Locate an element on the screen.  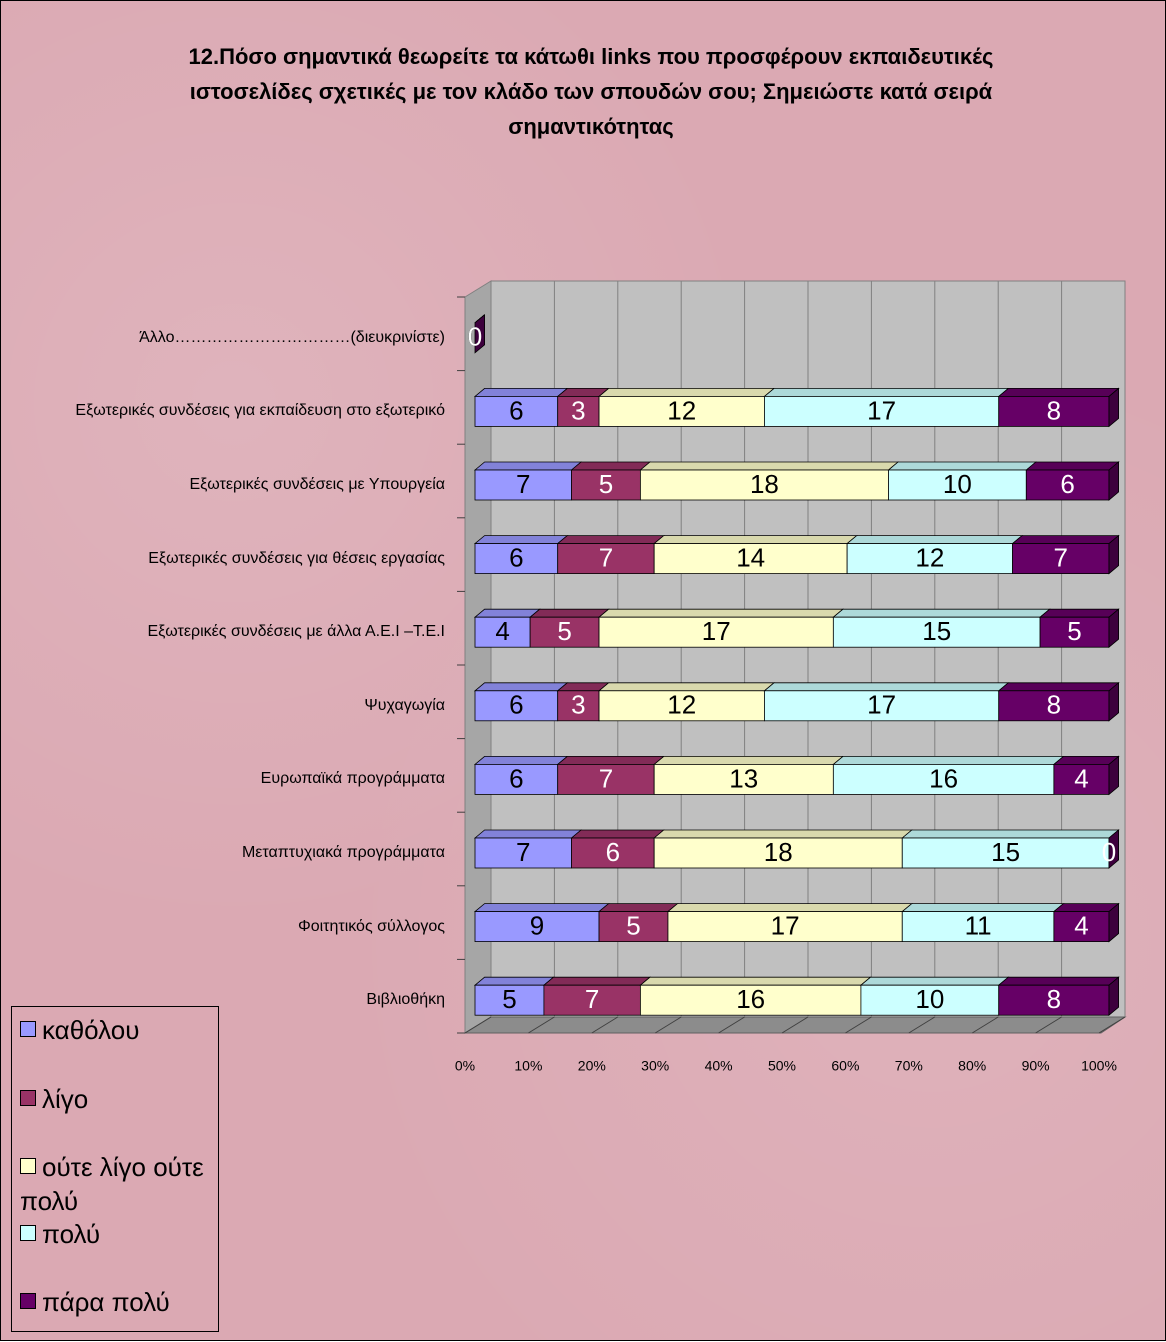
legend-entry: λίγο is located at coordinates (117, 1099).